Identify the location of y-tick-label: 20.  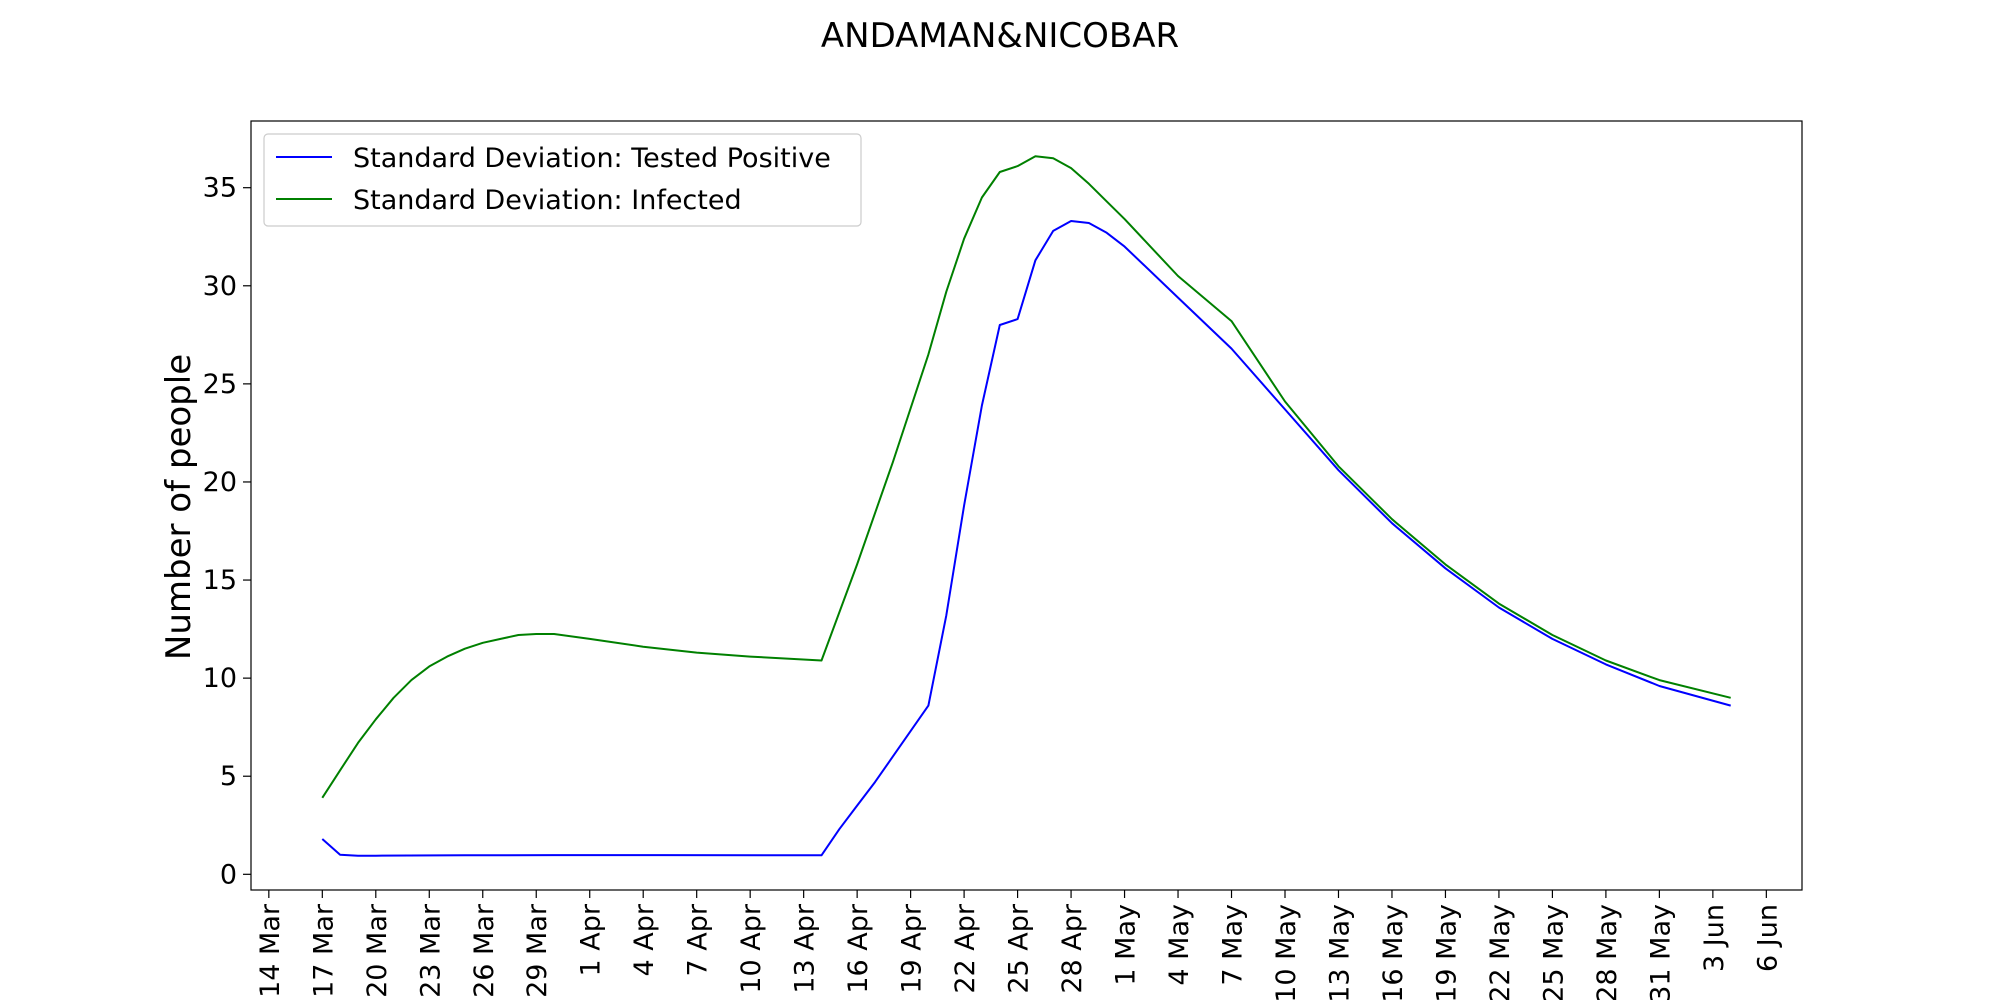
(220, 482).